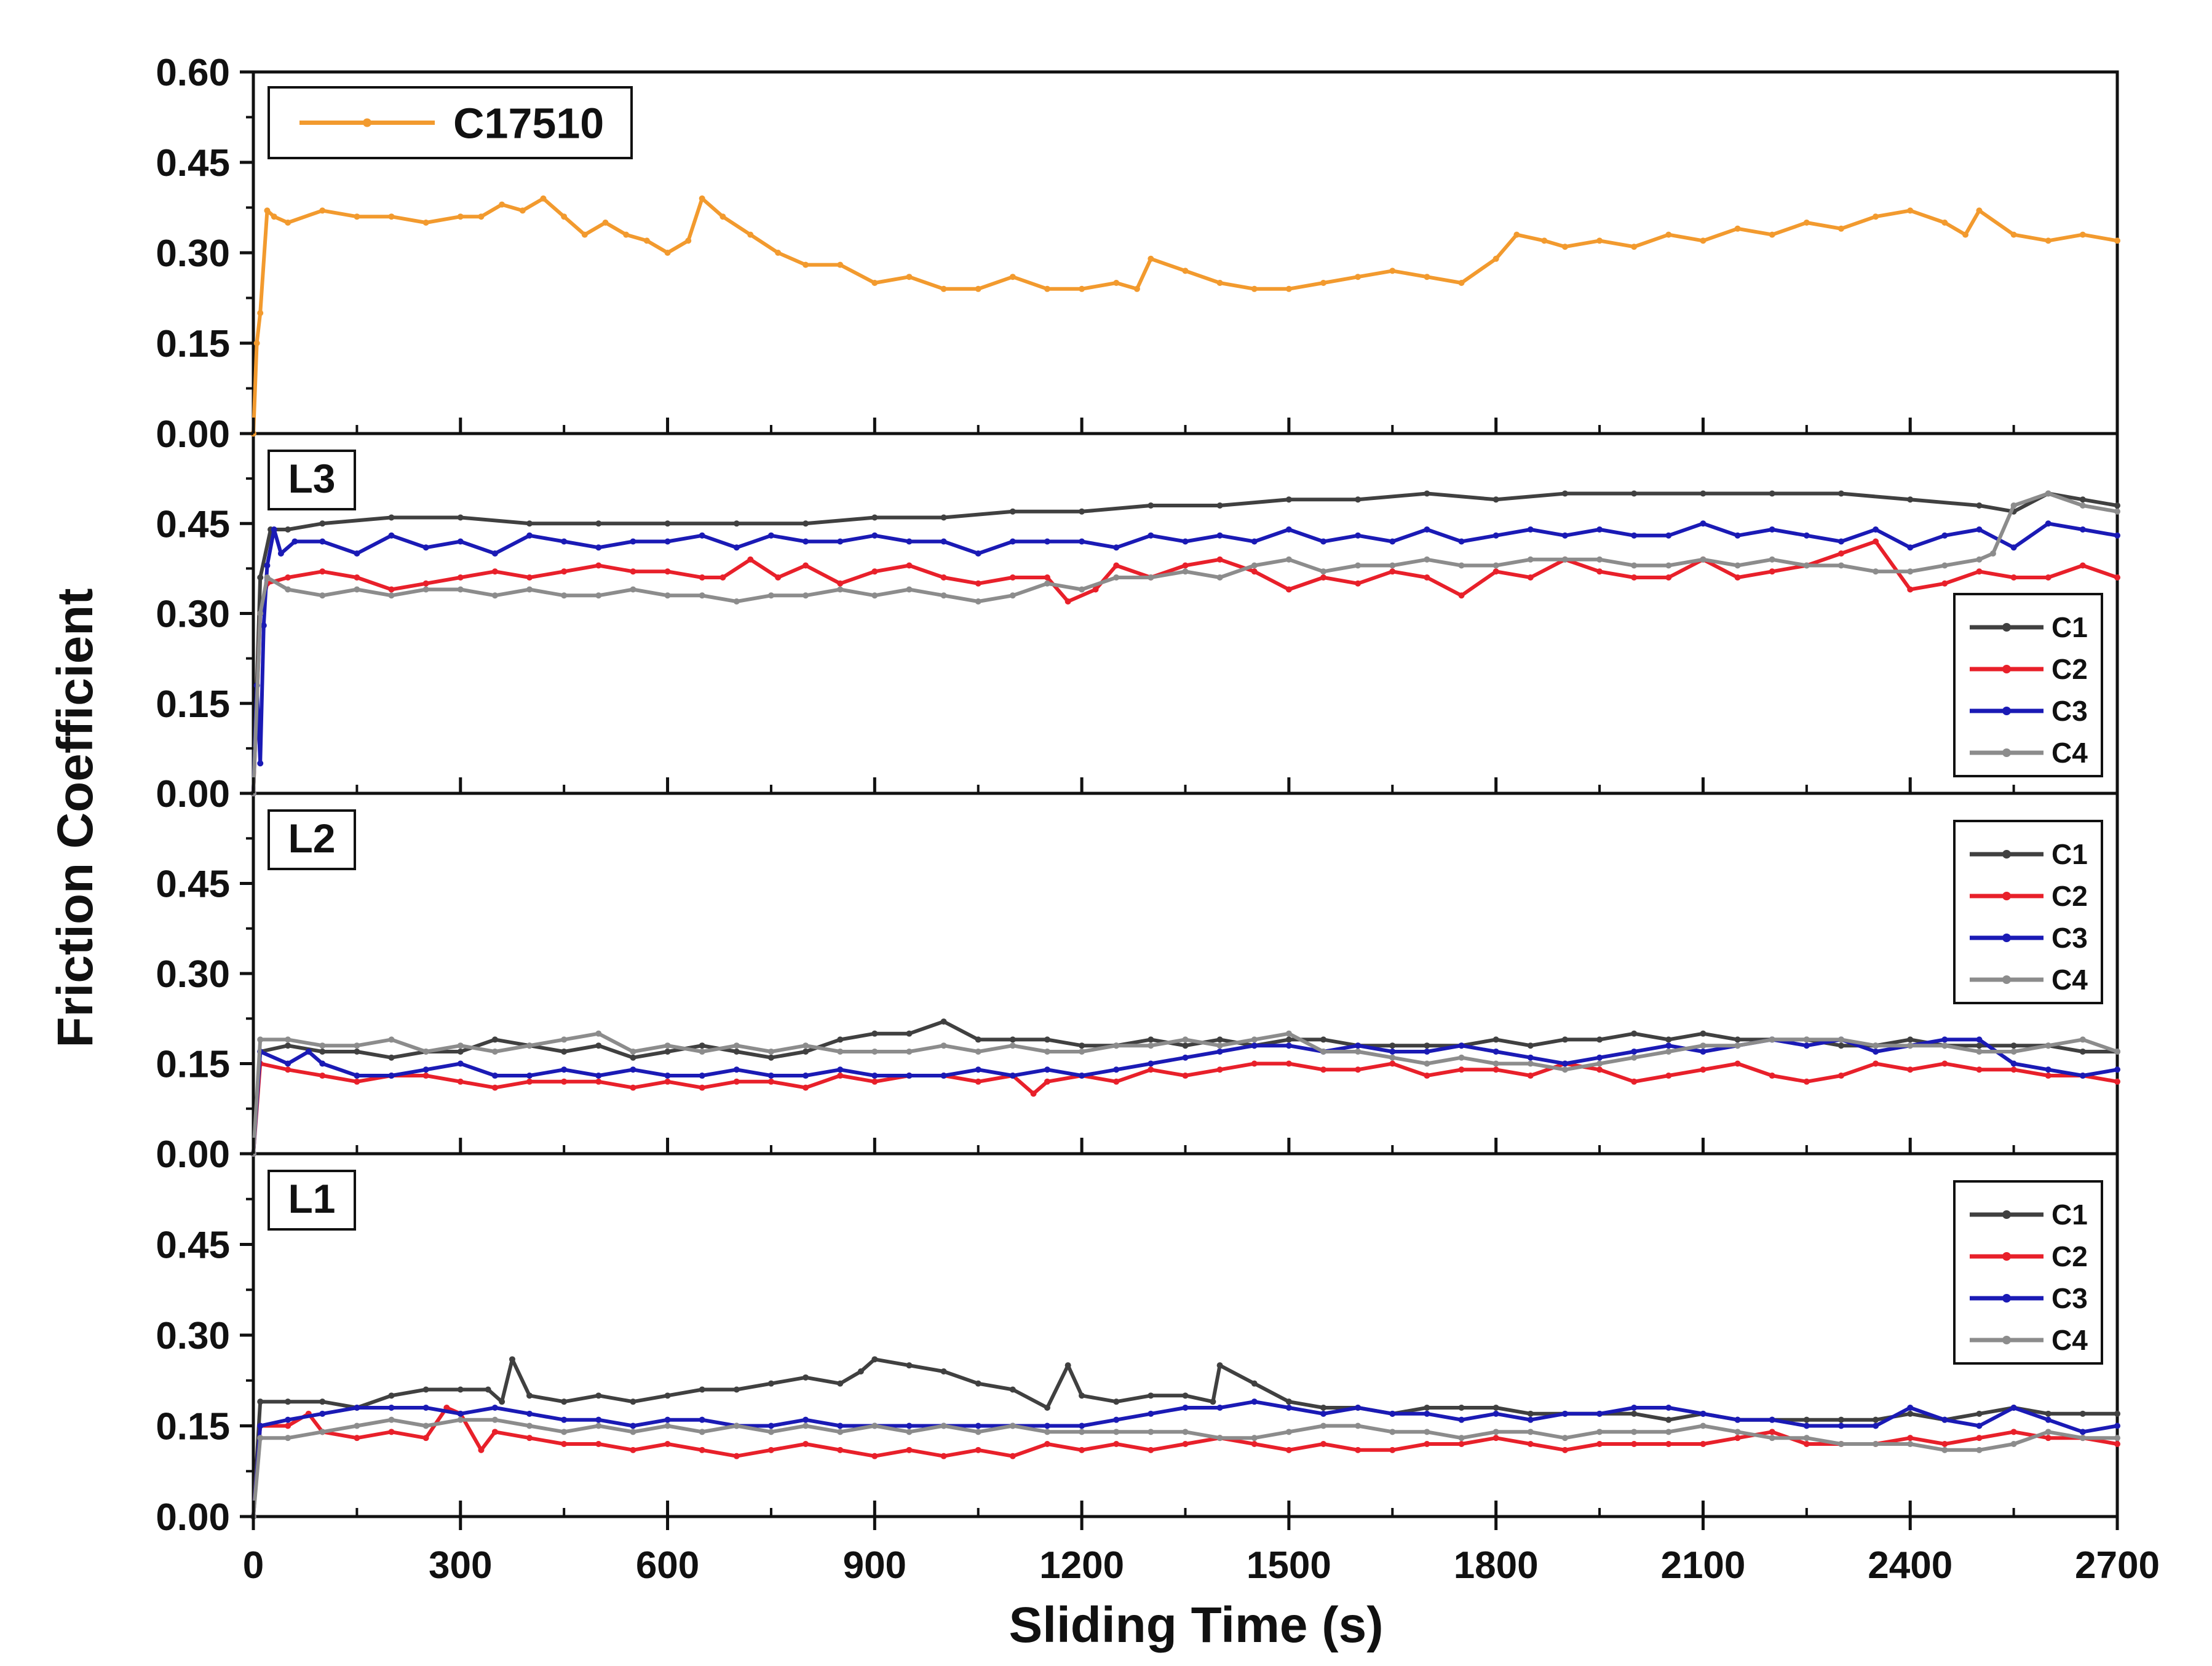 The width and height of the screenshot is (2212, 1666). What do you see at coordinates (2069, 753) in the screenshot?
I see `panel-l3-legend-label: C4` at bounding box center [2069, 753].